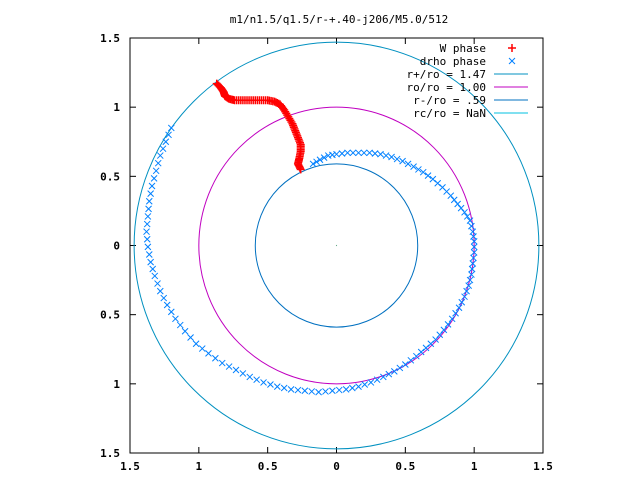  What do you see at coordinates (512, 48) in the screenshot?
I see `legend-sample` at bounding box center [512, 48].